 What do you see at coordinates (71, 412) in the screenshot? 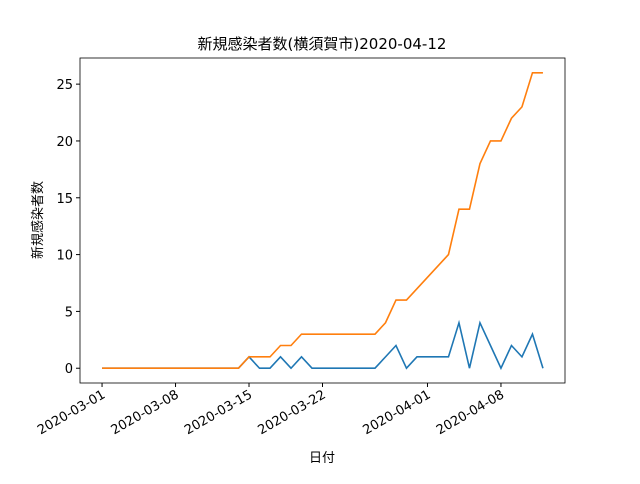
I see `x-tick-label: 2020-03-01` at bounding box center [71, 412].